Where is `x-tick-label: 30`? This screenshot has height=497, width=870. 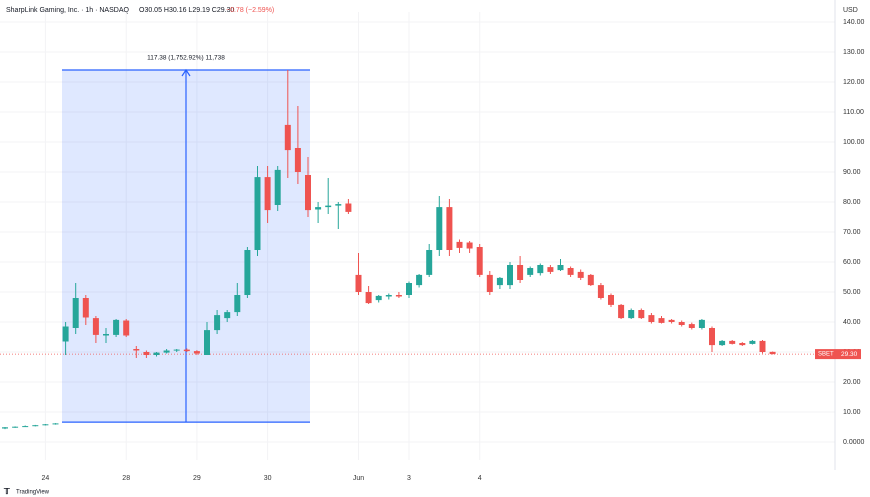
x-tick-label: 30 is located at coordinates (268, 478).